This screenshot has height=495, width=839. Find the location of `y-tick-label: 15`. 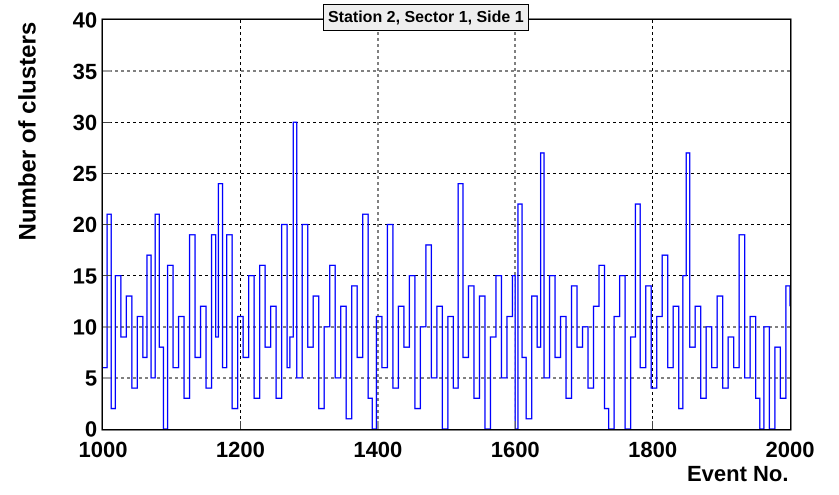

y-tick-label: 15 is located at coordinates (85, 275).